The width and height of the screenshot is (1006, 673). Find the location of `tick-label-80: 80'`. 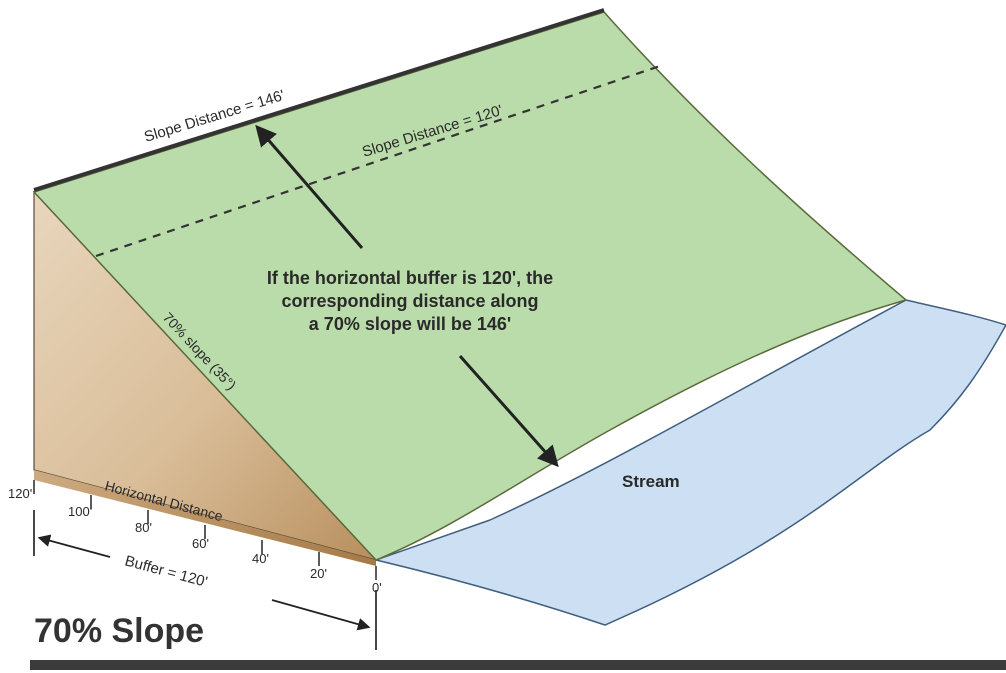

tick-label-80: 80' is located at coordinates (143, 527).